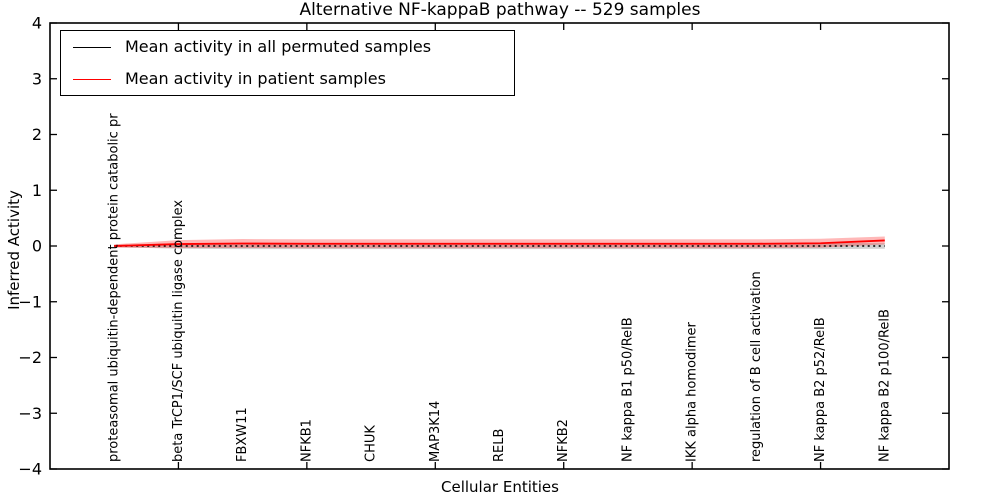 This screenshot has height=500, width=1000. What do you see at coordinates (756, 366) in the screenshot?
I see `x-tick-label: regulation of B cell activation` at bounding box center [756, 366].